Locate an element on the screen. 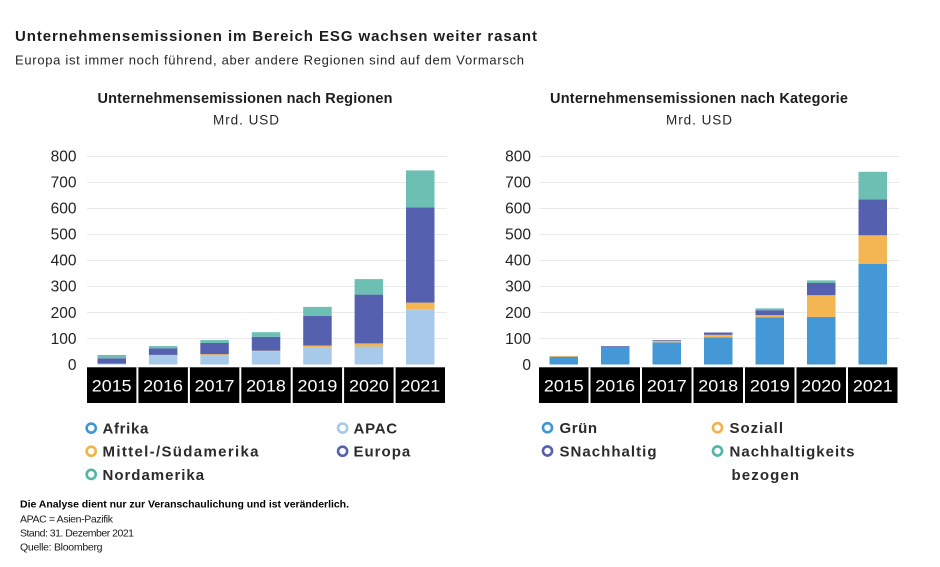 This screenshot has width=940, height=567. svg-text: Europa is located at coordinates (382, 452).